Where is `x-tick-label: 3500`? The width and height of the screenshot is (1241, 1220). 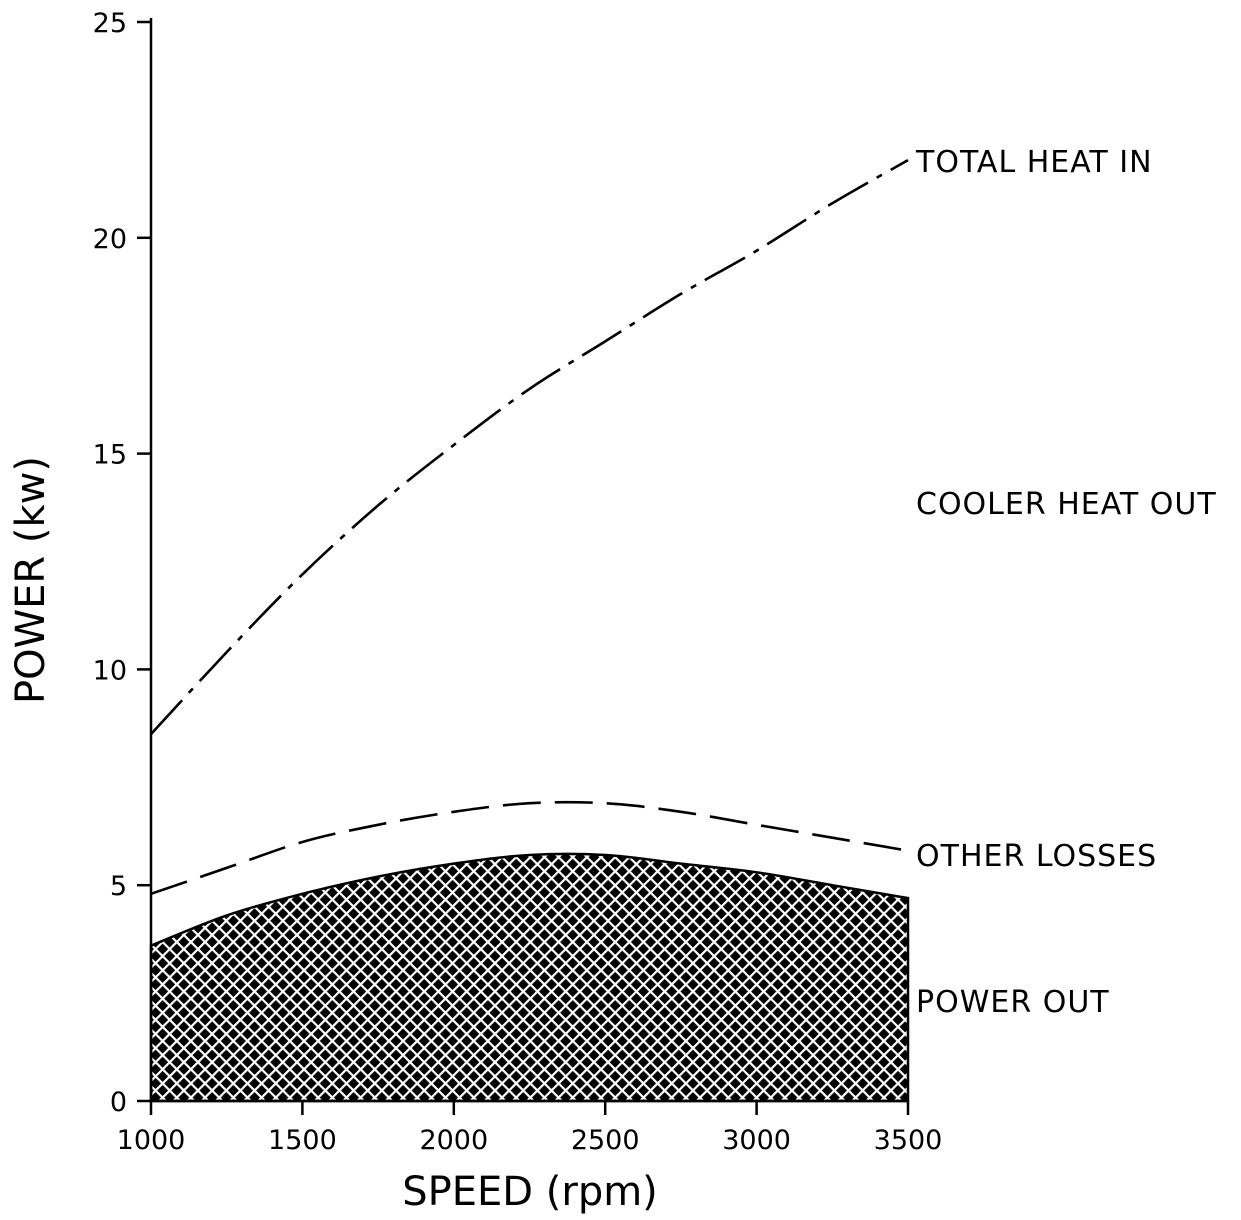
x-tick-label: 3500 is located at coordinates (908, 1140).